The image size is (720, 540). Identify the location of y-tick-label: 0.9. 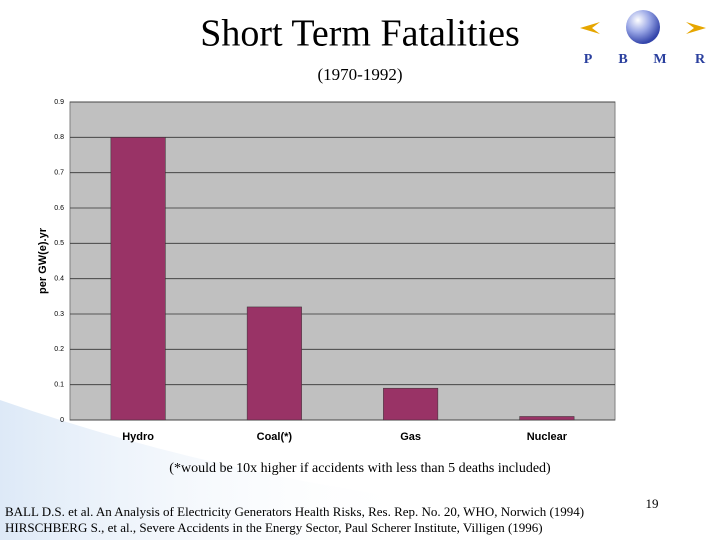
(59, 102).